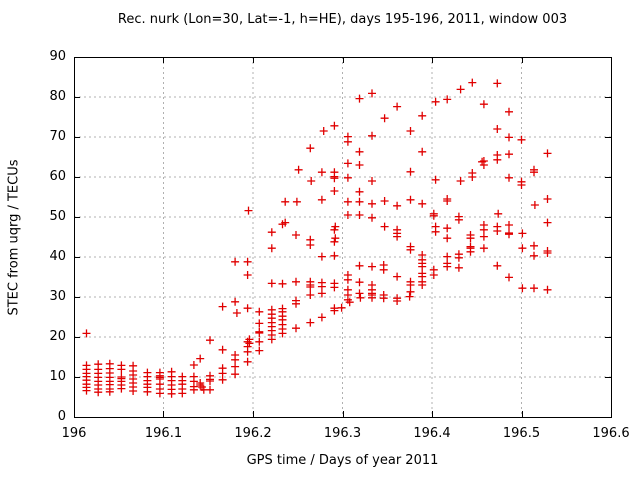  I want to click on x-tick-label: 196.6, so click(611, 433).